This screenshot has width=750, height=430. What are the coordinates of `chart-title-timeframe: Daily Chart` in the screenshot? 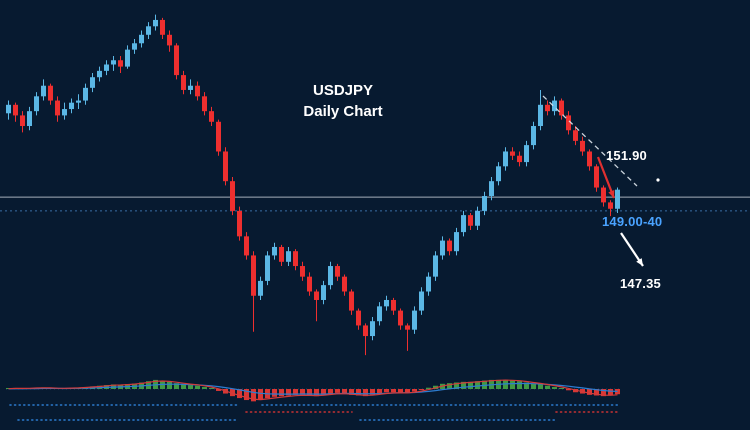 It's located at (343, 111).